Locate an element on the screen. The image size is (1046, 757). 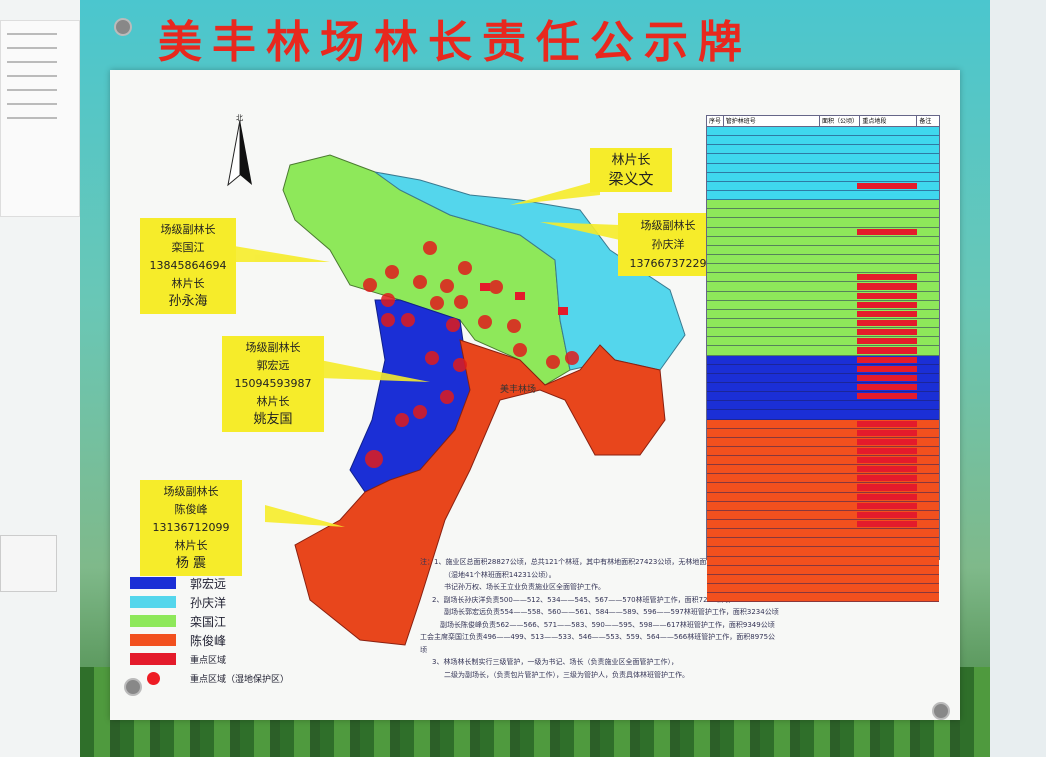
legend-label: 郭宏远 is located at coordinates (208, 583).